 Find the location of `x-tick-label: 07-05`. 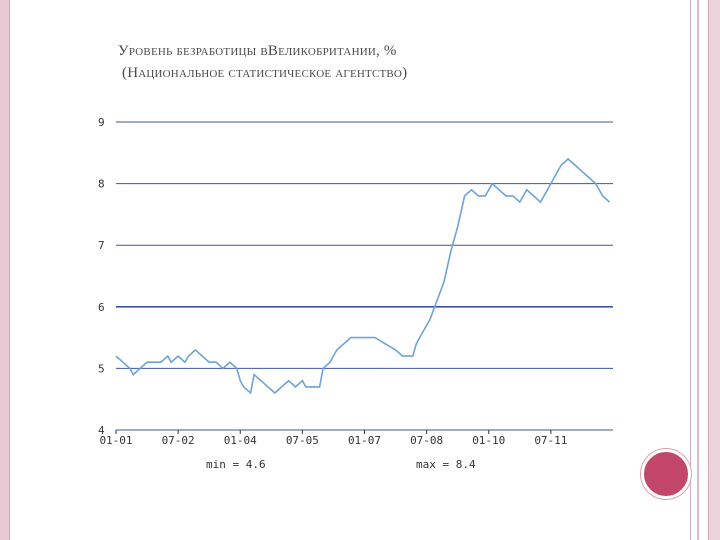

x-tick-label: 07-05 is located at coordinates (302, 440).